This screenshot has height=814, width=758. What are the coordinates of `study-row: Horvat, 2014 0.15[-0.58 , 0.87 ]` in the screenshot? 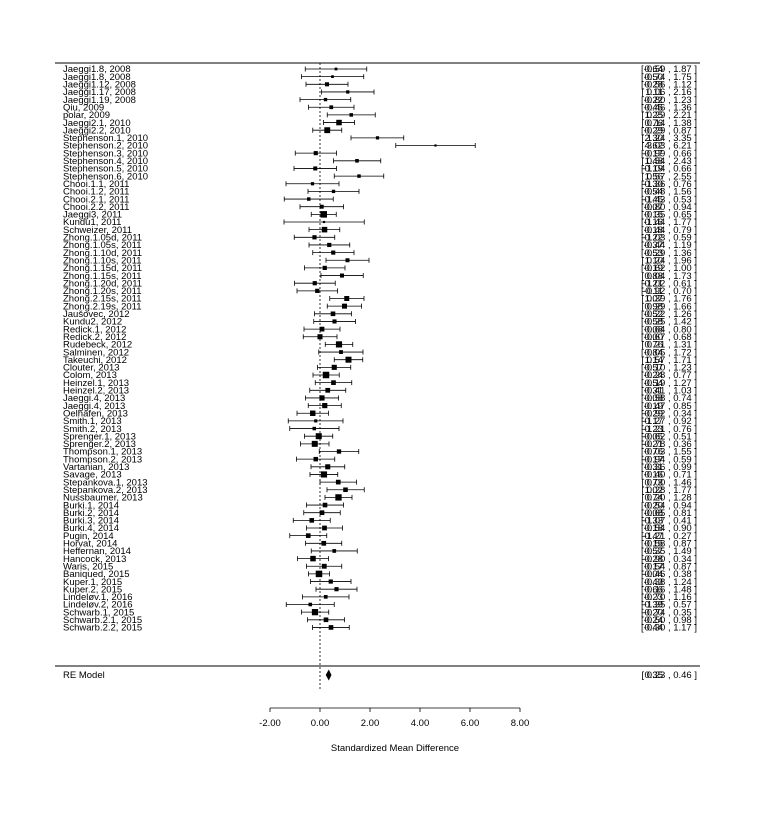 It's located at (380, 544).